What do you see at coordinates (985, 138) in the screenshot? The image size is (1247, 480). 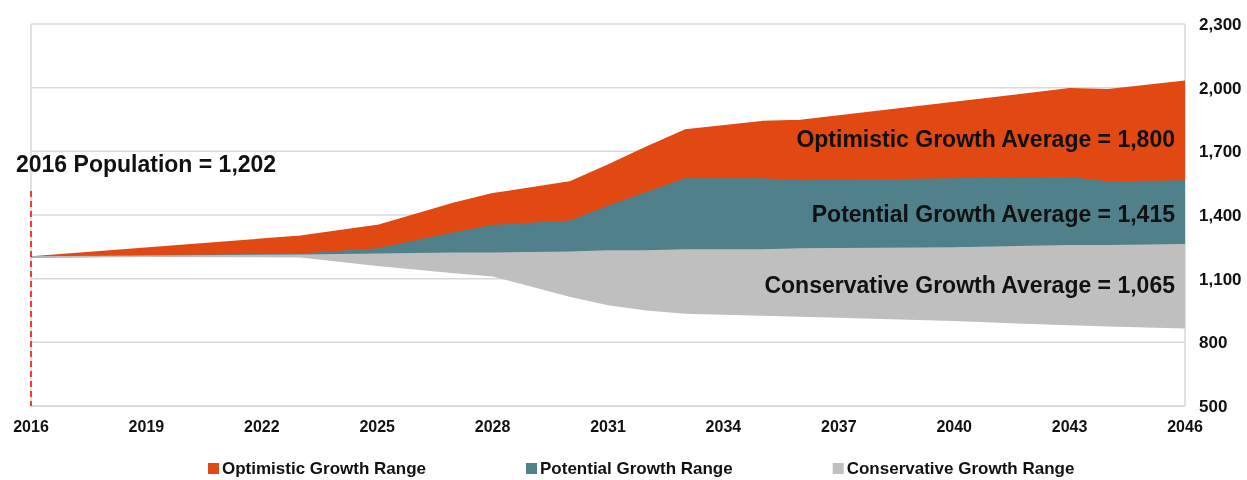 I see `annotation: Optimistic Growth Average = 1,800` at bounding box center [985, 138].